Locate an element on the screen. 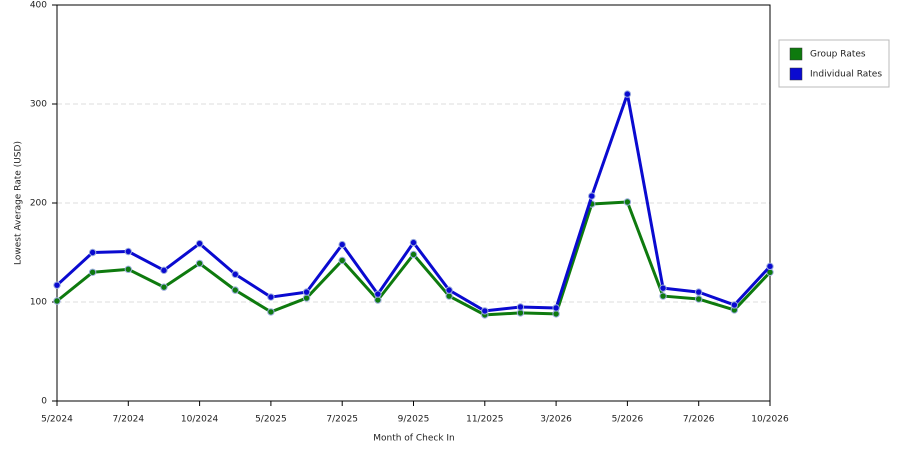  legend-label: Individual Rates is located at coordinates (846, 75).